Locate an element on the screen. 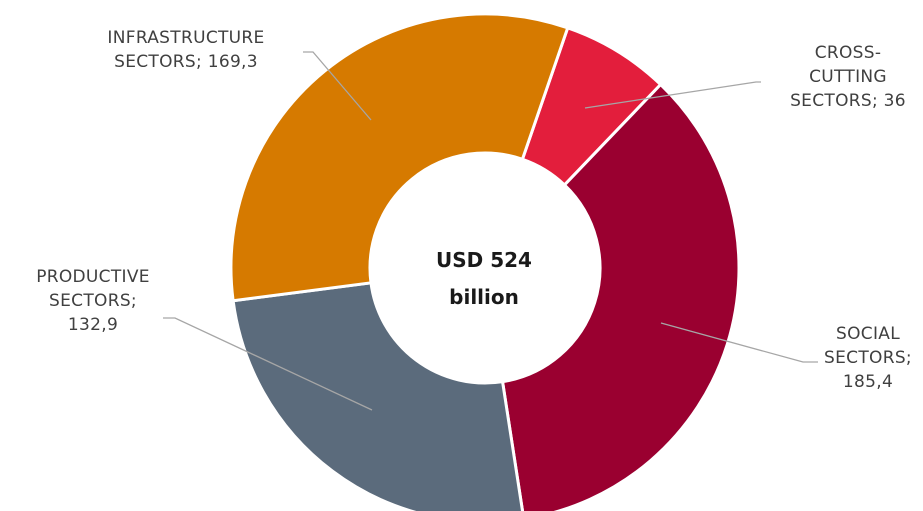 Image resolution: width=923 pixels, height=511 pixels. slice-label: SOCIAL SECTORS; 185,4 is located at coordinates (868, 358).